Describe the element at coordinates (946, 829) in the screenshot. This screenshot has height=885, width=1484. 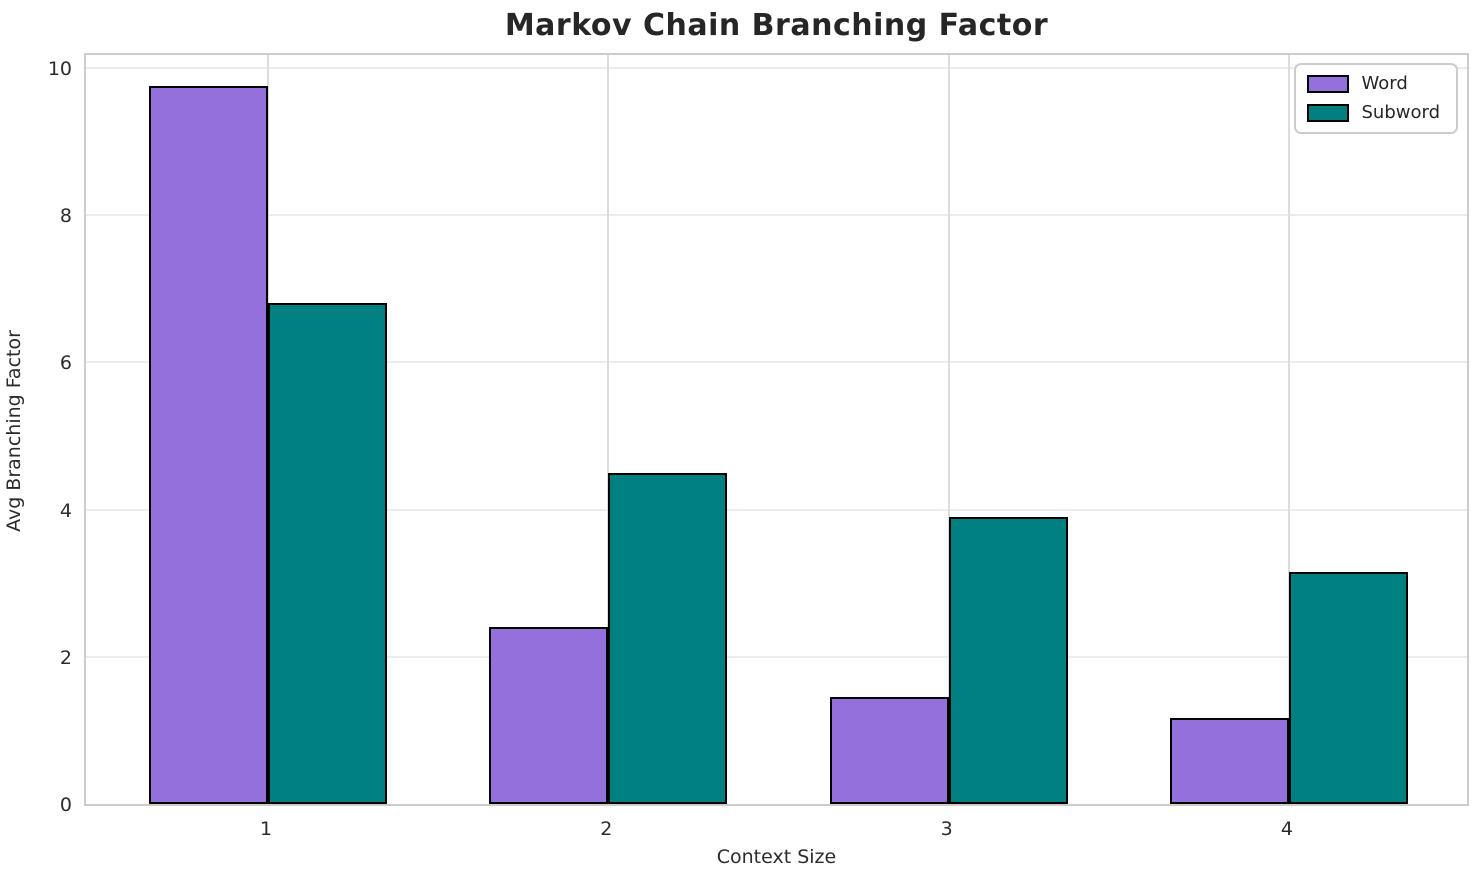
I see `x-tick-label: 3` at that location.